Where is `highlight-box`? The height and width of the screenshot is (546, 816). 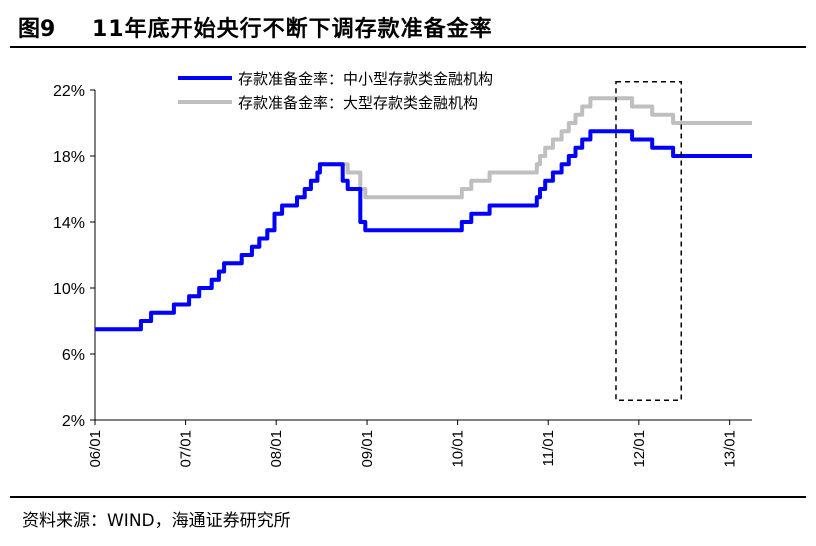
highlight-box is located at coordinates (649, 241).